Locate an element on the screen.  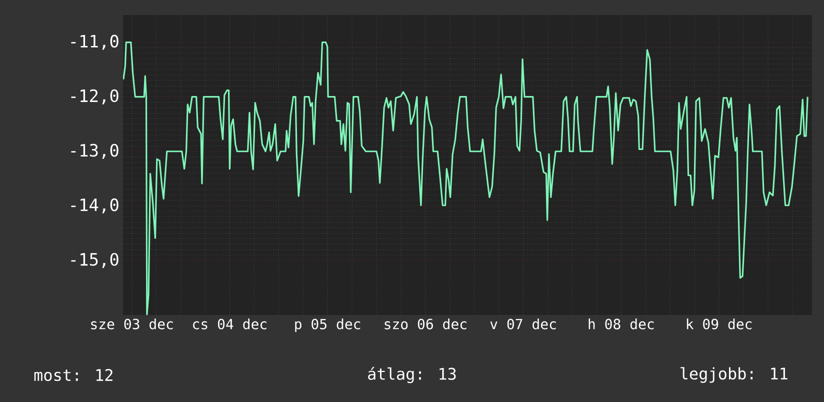
y-tick-label: -15,0 is located at coordinates (94, 260).